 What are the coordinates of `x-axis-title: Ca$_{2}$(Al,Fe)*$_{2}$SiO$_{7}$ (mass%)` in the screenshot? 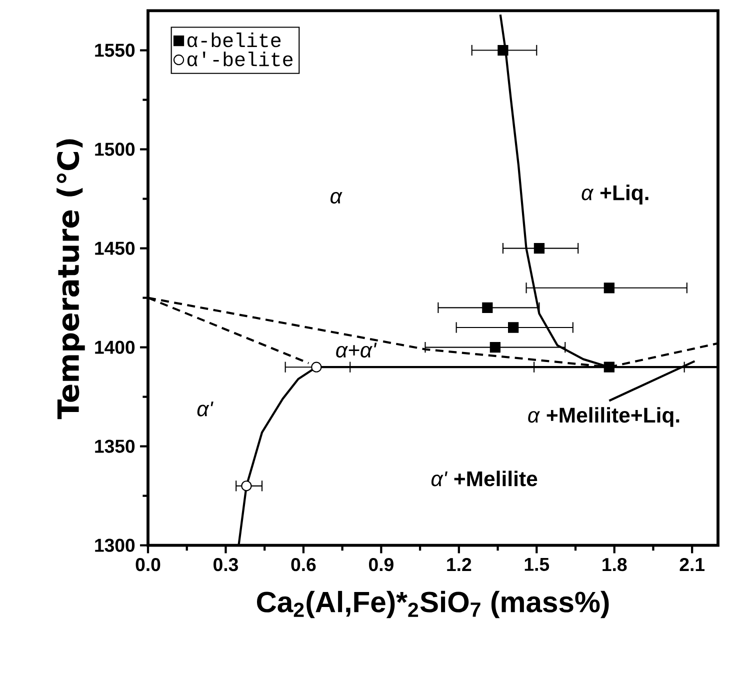 It's located at (433, 604).